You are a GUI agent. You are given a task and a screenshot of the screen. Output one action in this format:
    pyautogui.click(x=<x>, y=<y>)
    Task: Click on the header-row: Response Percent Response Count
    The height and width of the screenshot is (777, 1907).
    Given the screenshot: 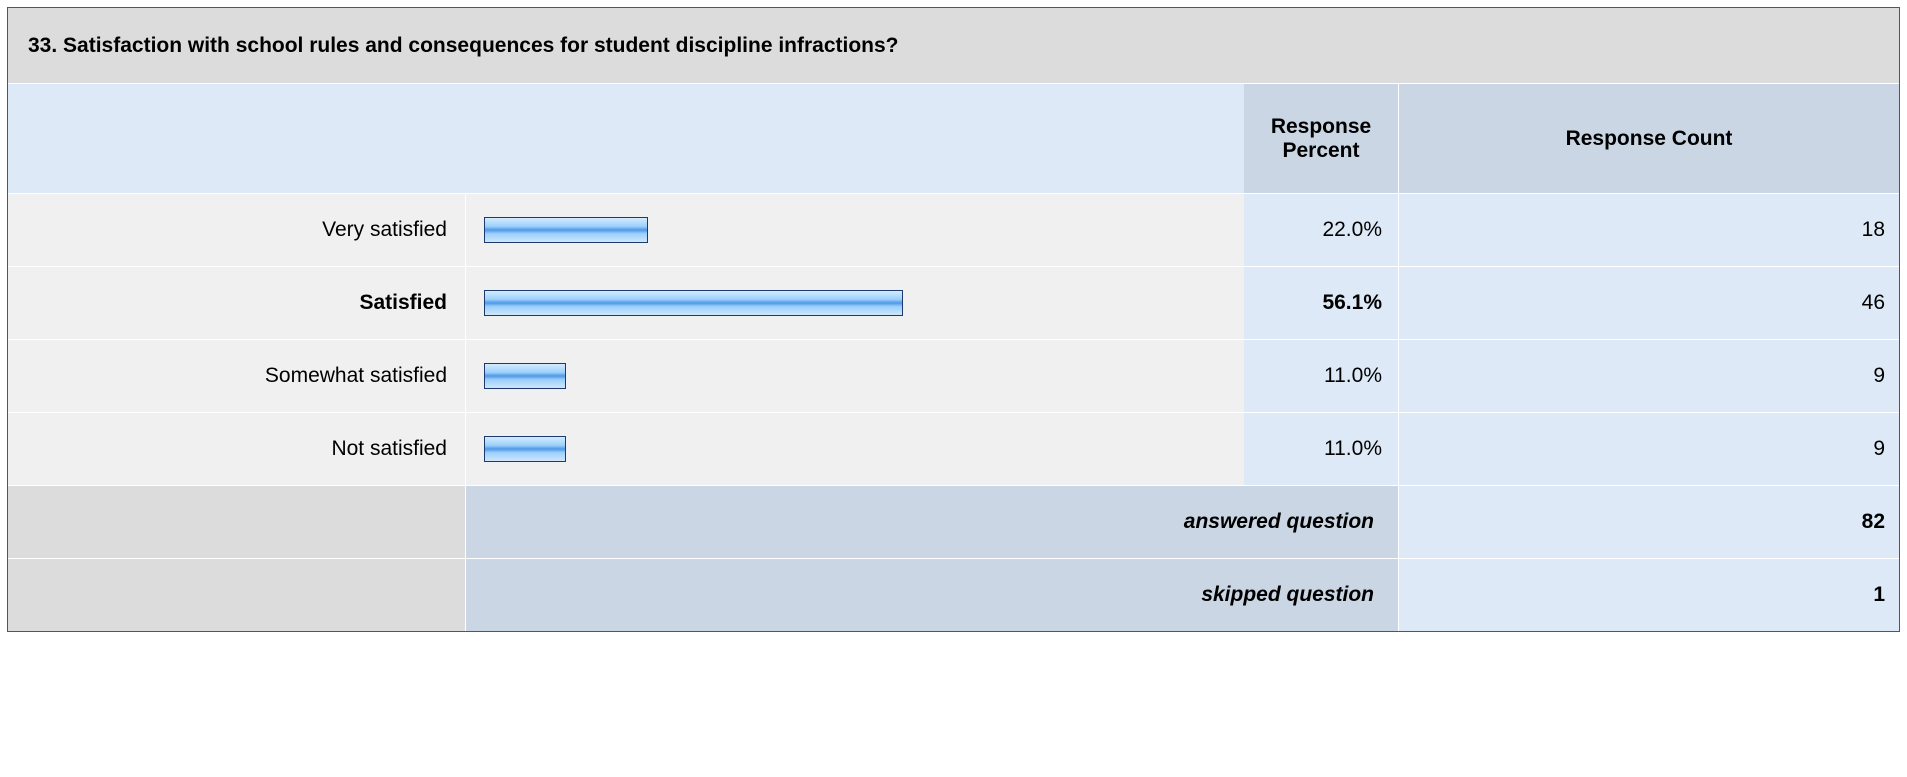 What is the action you would take?
    pyautogui.click(x=953, y=138)
    